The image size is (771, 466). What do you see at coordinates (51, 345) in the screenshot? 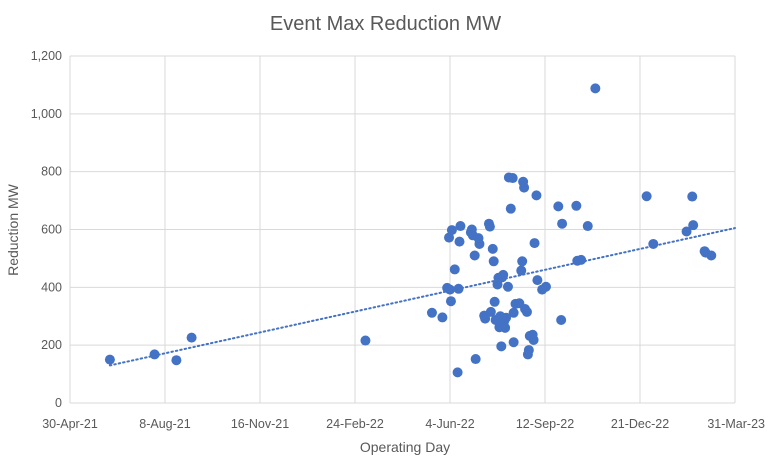
I see `y-tick-label: 200` at bounding box center [51, 345].